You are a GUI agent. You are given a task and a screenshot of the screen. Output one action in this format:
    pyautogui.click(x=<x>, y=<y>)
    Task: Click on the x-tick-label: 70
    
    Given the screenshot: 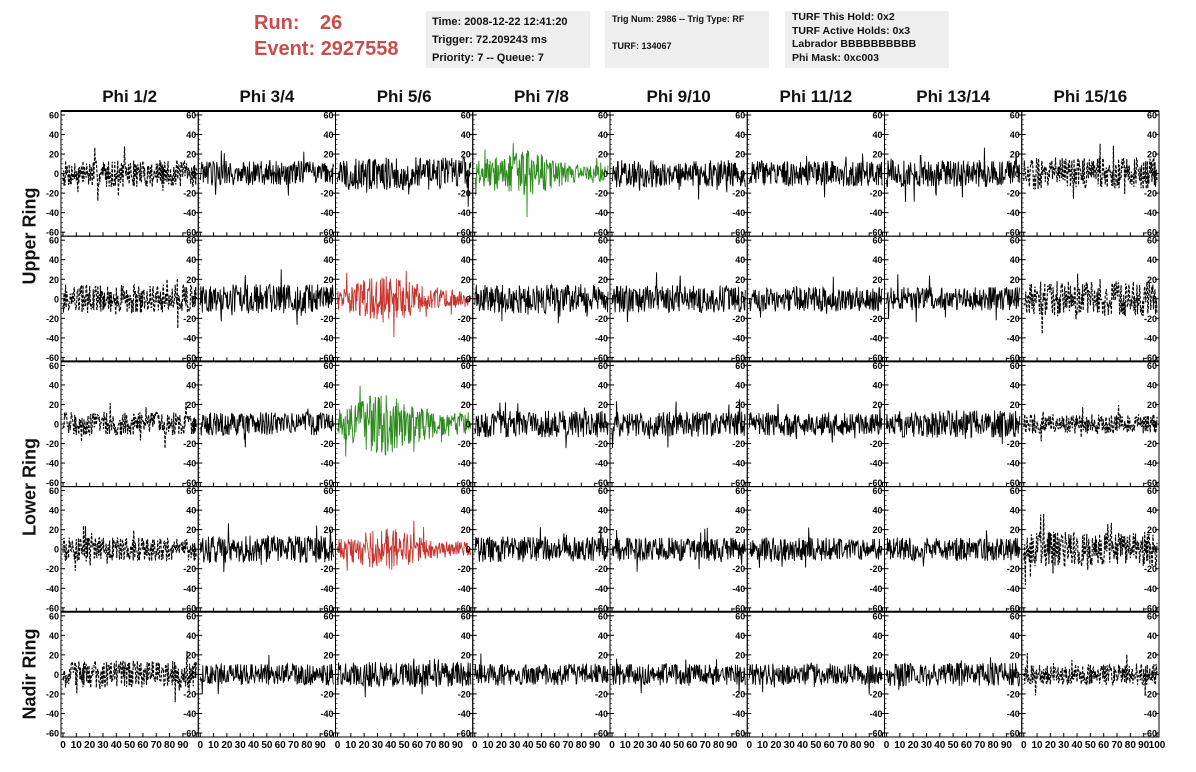 What is the action you would take?
    pyautogui.click(x=706, y=745)
    